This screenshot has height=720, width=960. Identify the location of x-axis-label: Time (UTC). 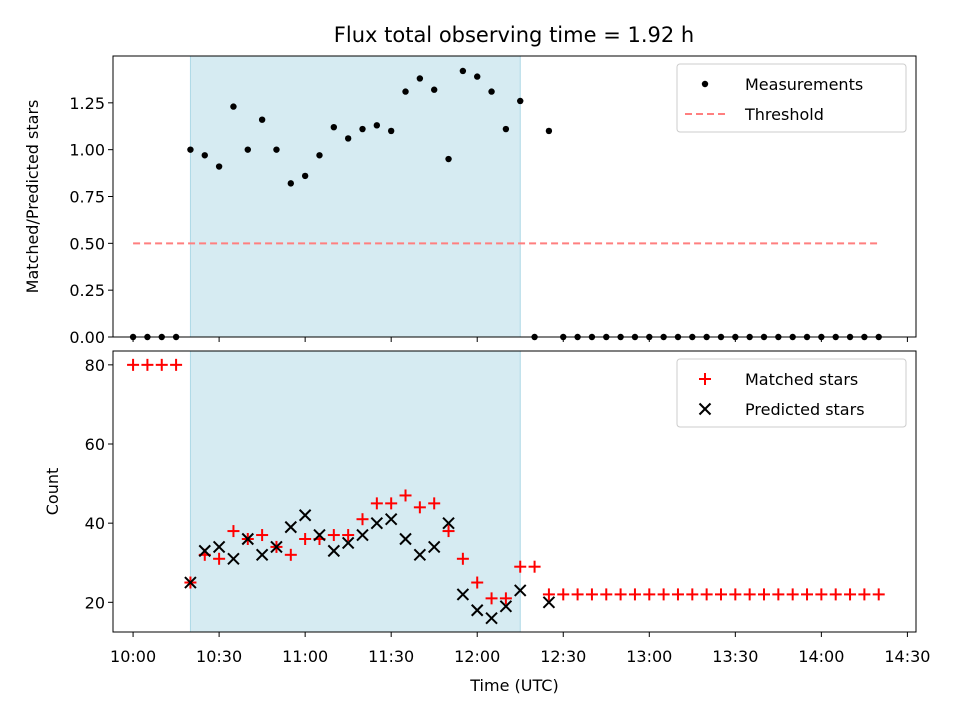
(513, 685).